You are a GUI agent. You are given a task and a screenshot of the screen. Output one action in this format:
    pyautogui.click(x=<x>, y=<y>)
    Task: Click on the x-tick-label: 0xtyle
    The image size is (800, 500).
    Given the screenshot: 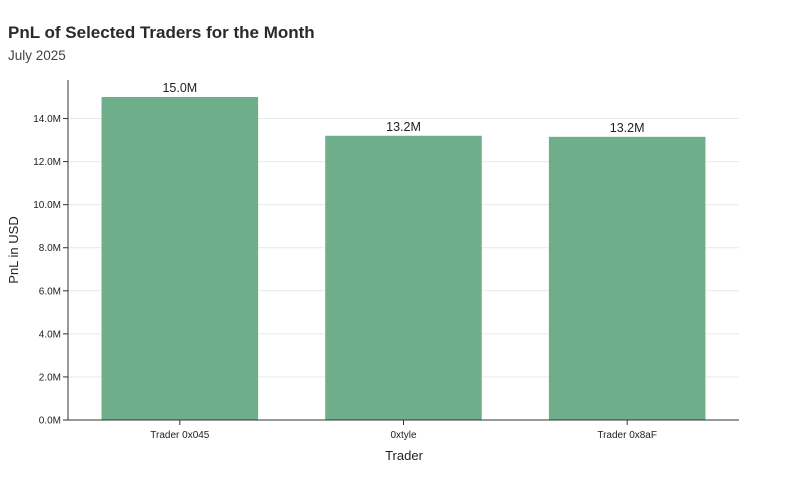 What is the action you would take?
    pyautogui.click(x=403, y=435)
    